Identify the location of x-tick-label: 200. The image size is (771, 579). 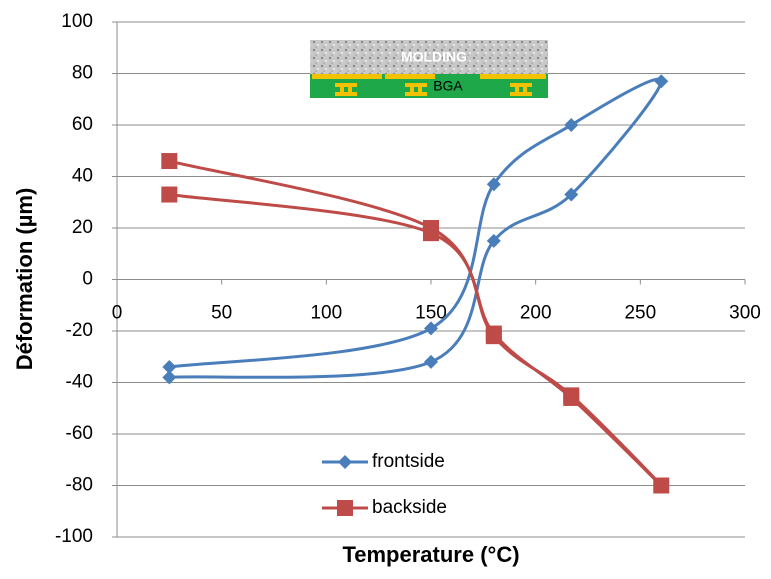
(536, 313).